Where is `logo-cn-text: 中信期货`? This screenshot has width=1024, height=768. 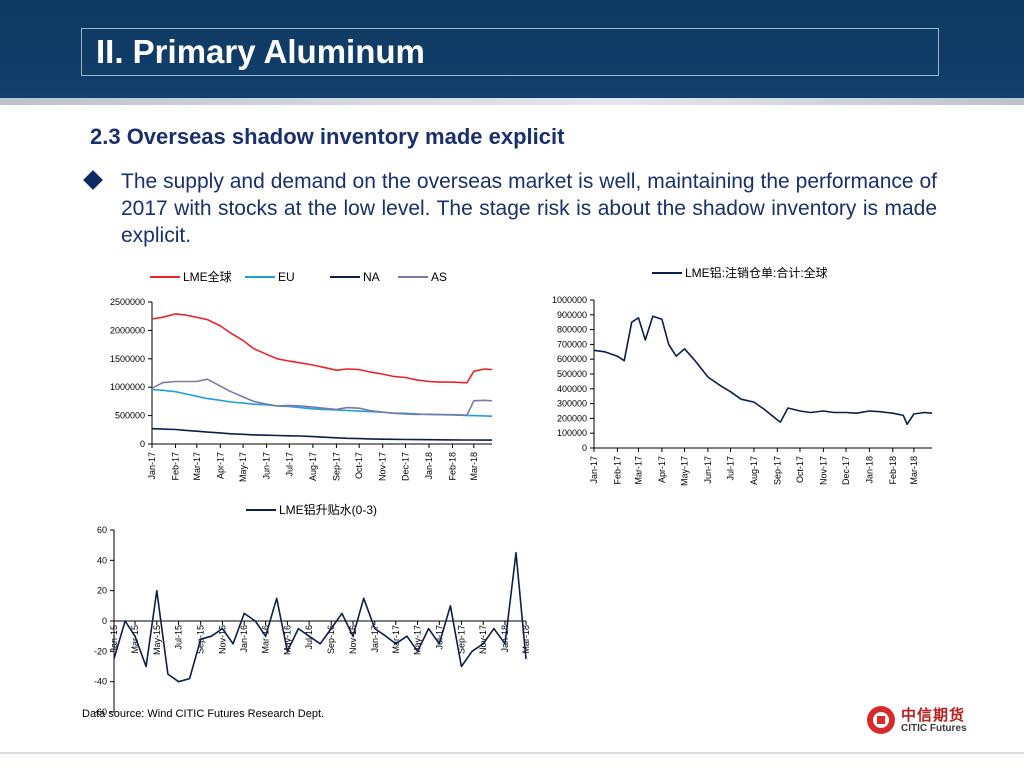 logo-cn-text: 中信期货 is located at coordinates (933, 715).